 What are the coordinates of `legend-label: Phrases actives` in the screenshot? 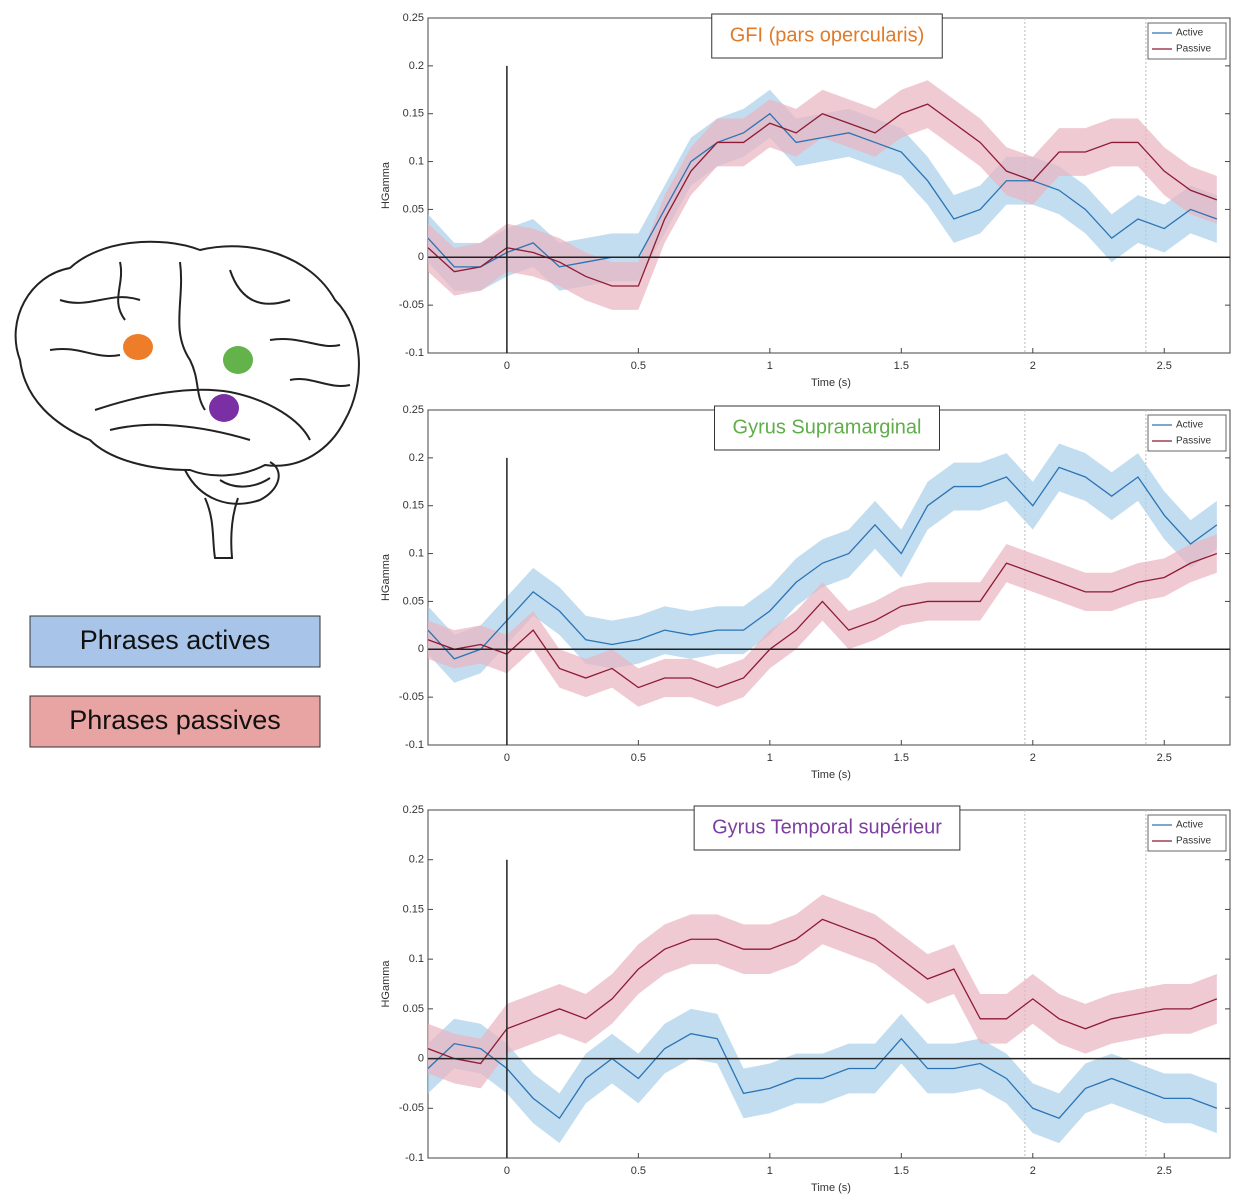 It's located at (175, 640).